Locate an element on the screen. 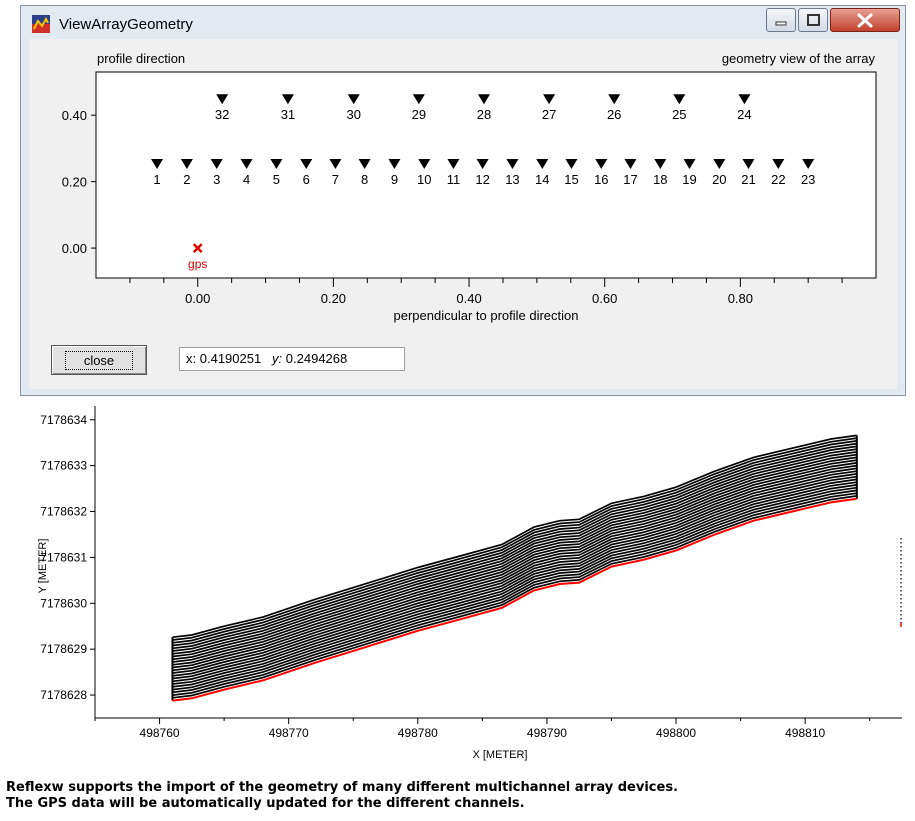 The width and height of the screenshot is (915, 821). channel-1-label: 1 is located at coordinates (156, 179).